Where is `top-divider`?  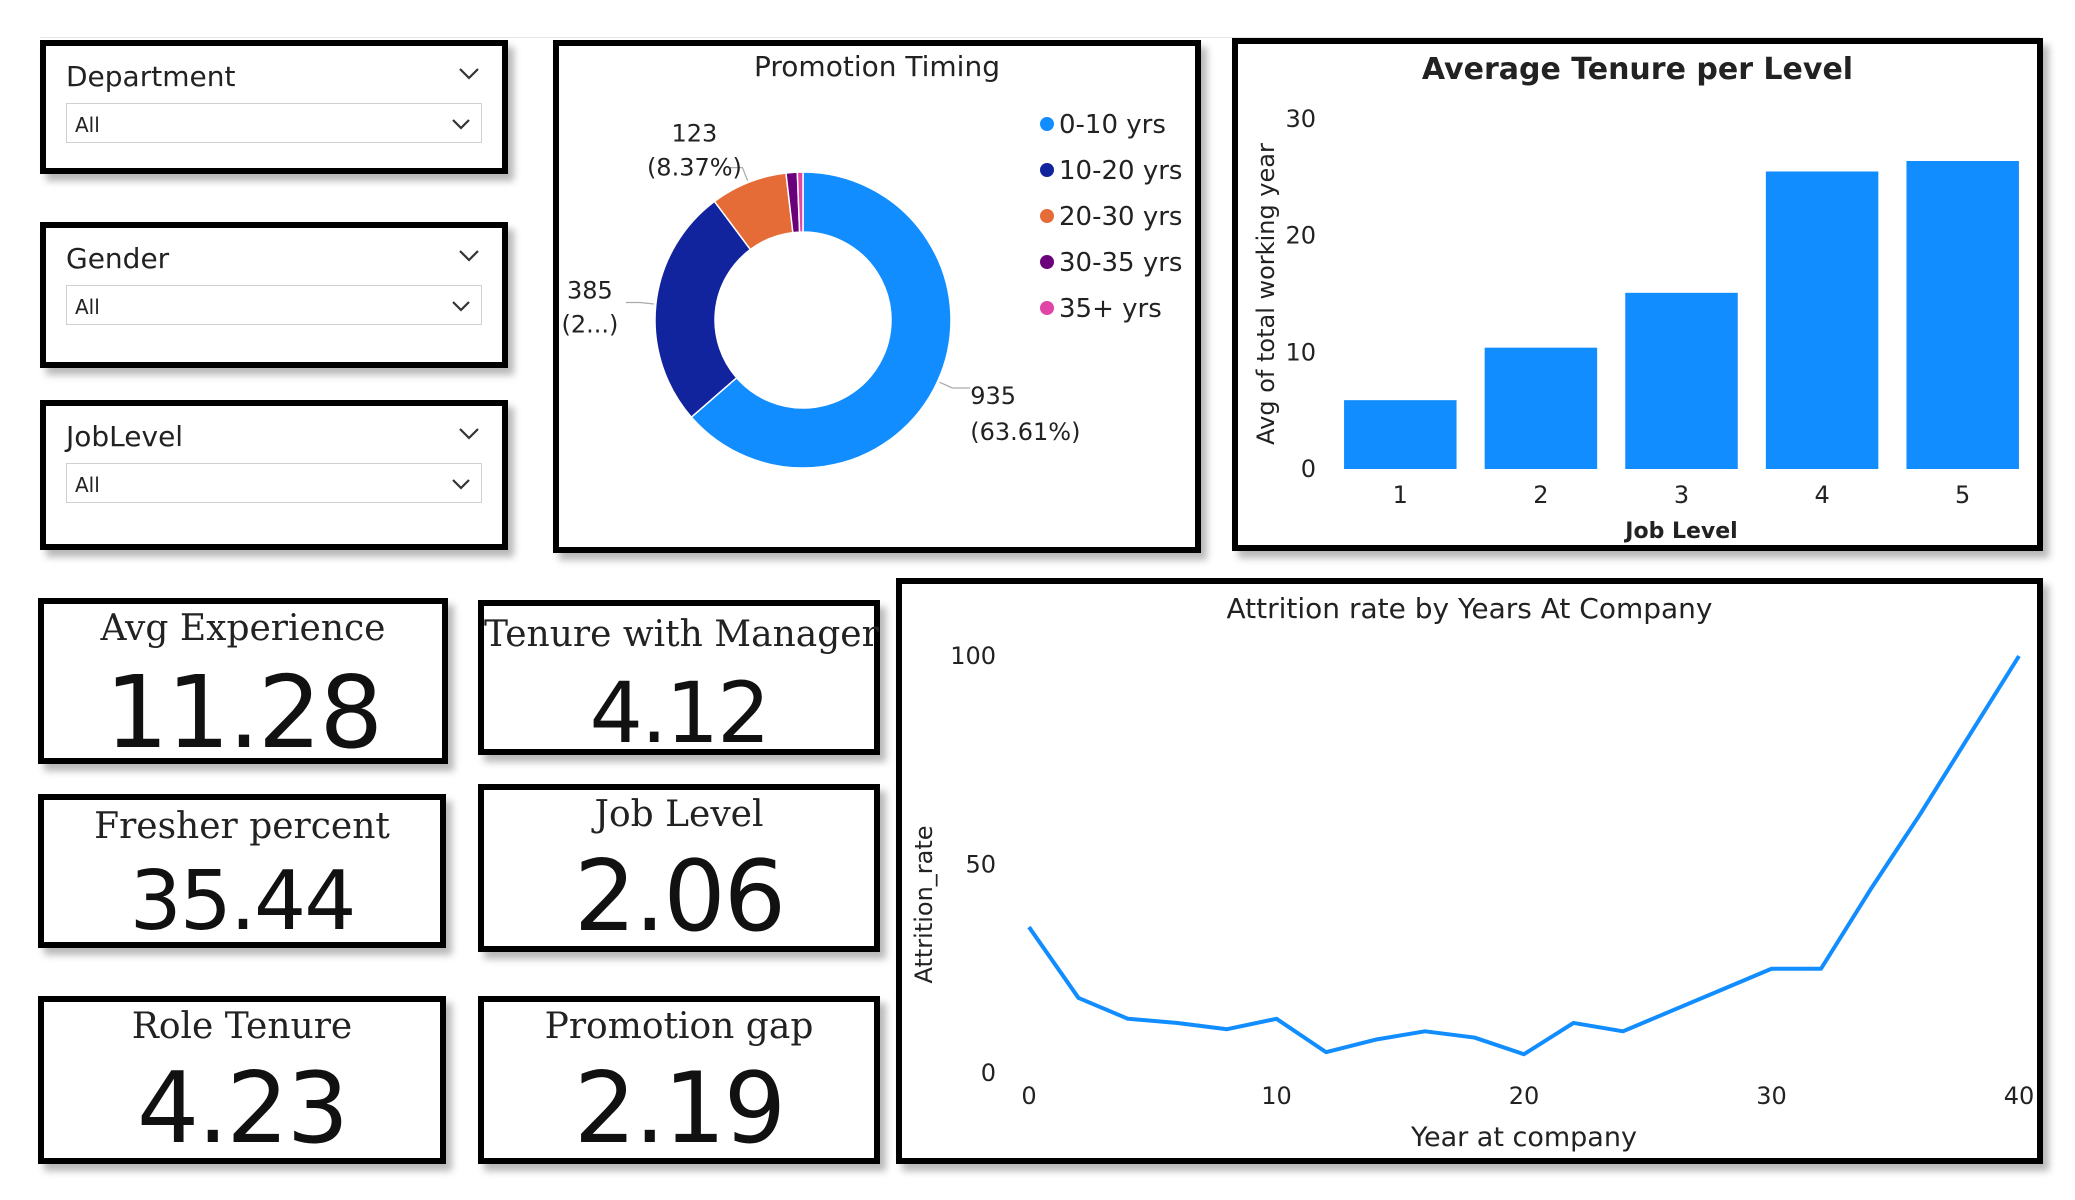 top-divider is located at coordinates (1040, 37).